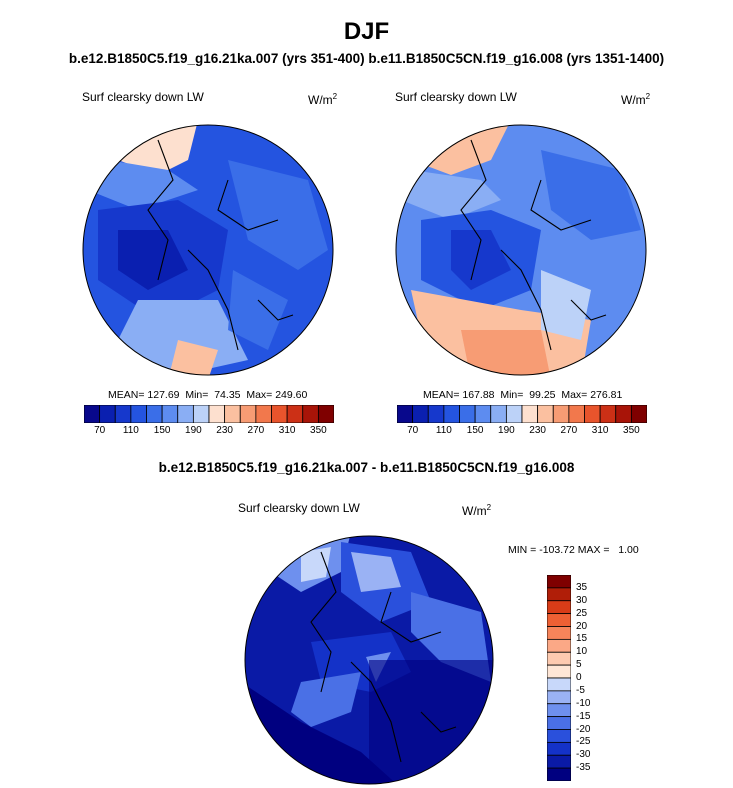  Describe the element at coordinates (506, 352) in the screenshot. I see `right-map-warm-core` at that location.